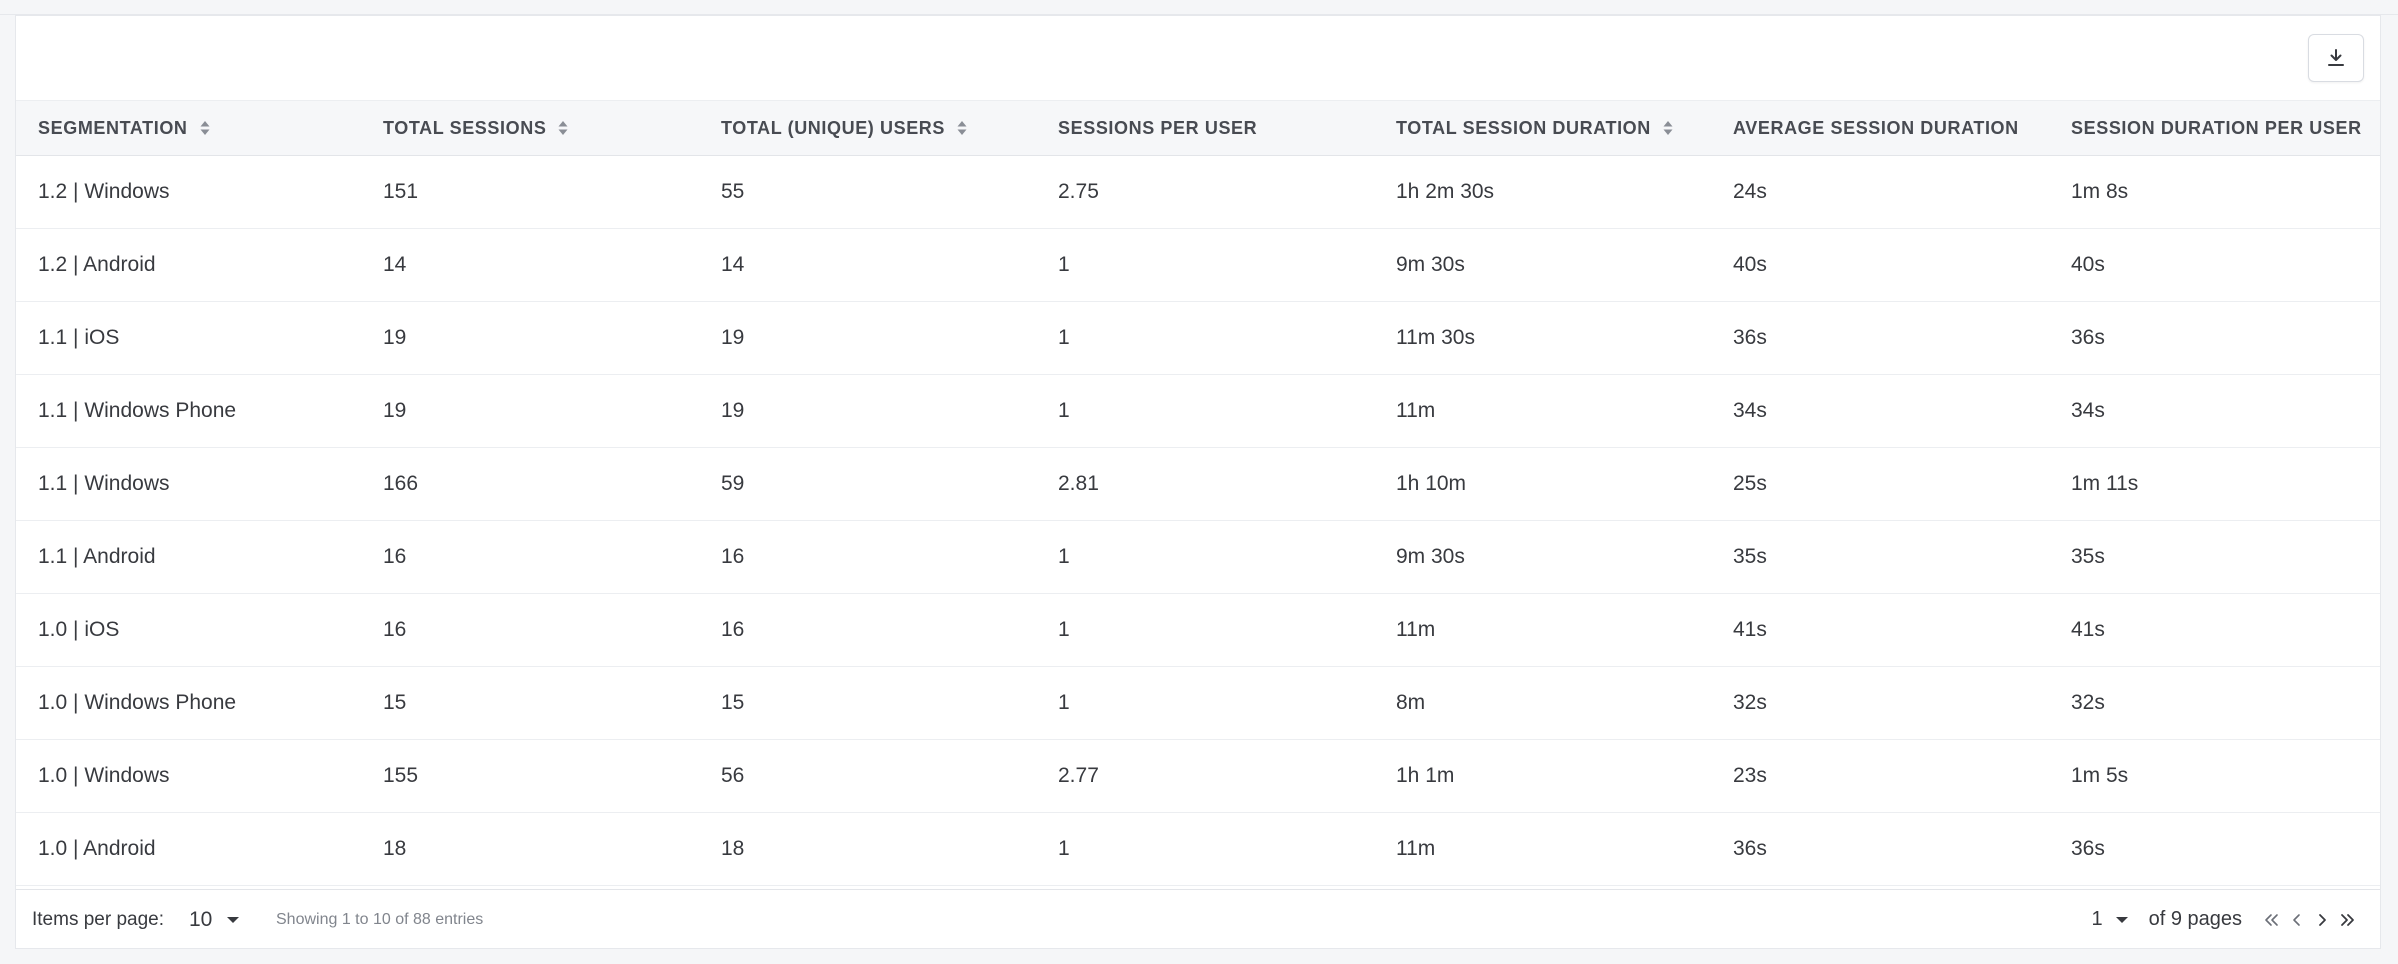  I want to click on cell-total-session-duration: 8m, so click(1542, 703).